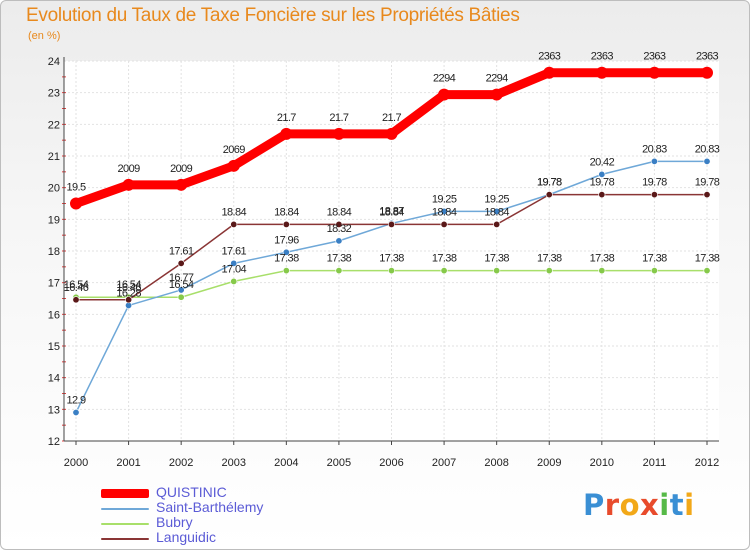  What do you see at coordinates (339, 463) in the screenshot?
I see `x-tick-label: 2005` at bounding box center [339, 463].